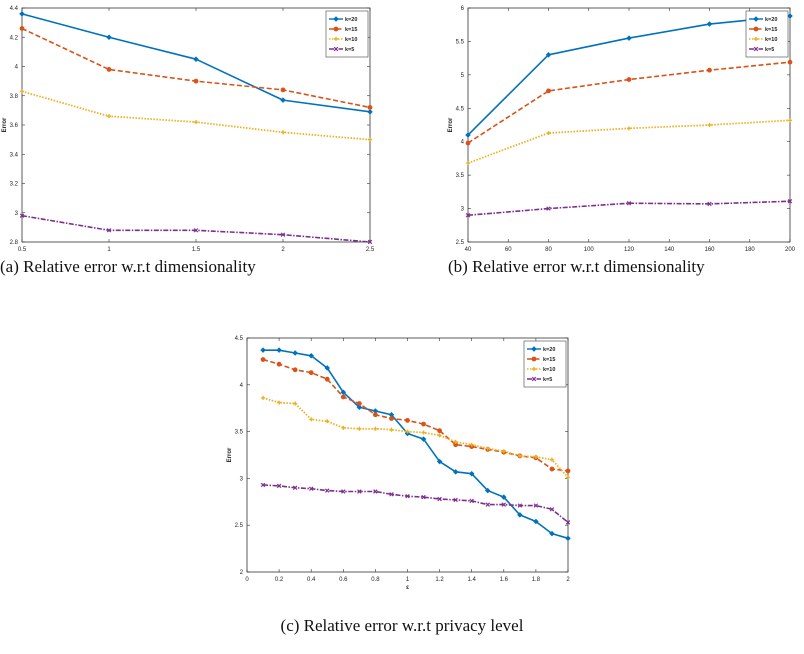 This screenshot has height=654, width=804. Describe the element at coordinates (576, 266) in the screenshot. I see `caption-b: (b) Relative error w.r.t dimensionality` at that location.